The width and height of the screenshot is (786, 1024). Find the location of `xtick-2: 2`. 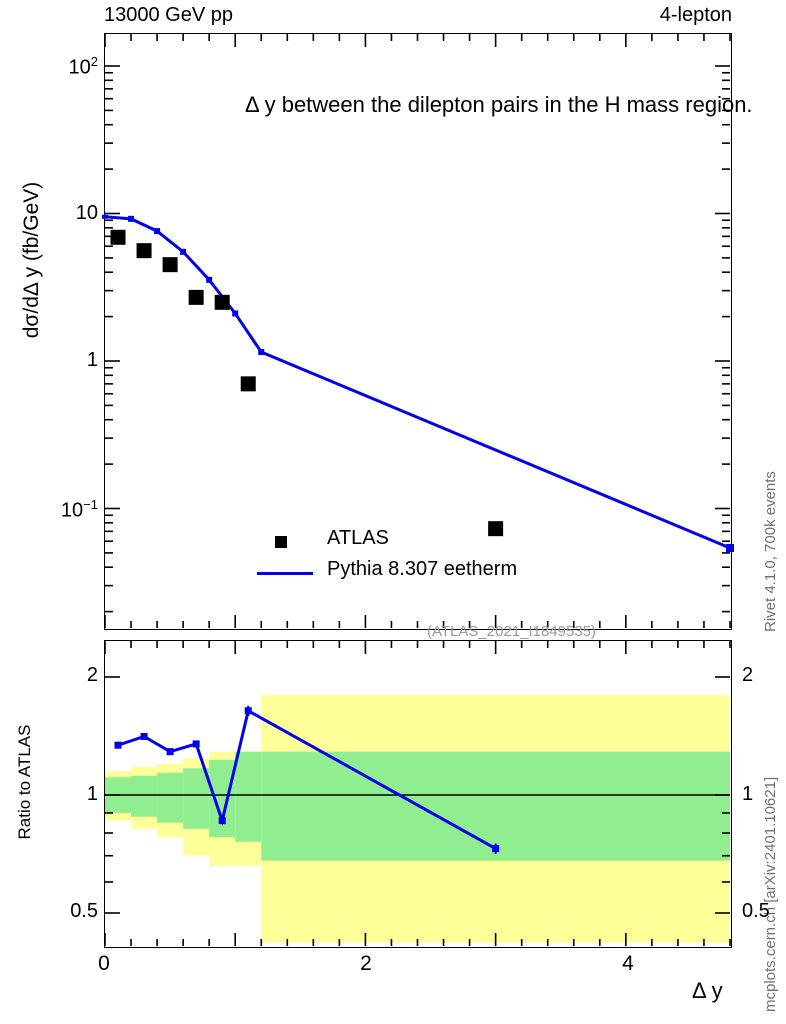

xtick-2: 2 is located at coordinates (366, 963).